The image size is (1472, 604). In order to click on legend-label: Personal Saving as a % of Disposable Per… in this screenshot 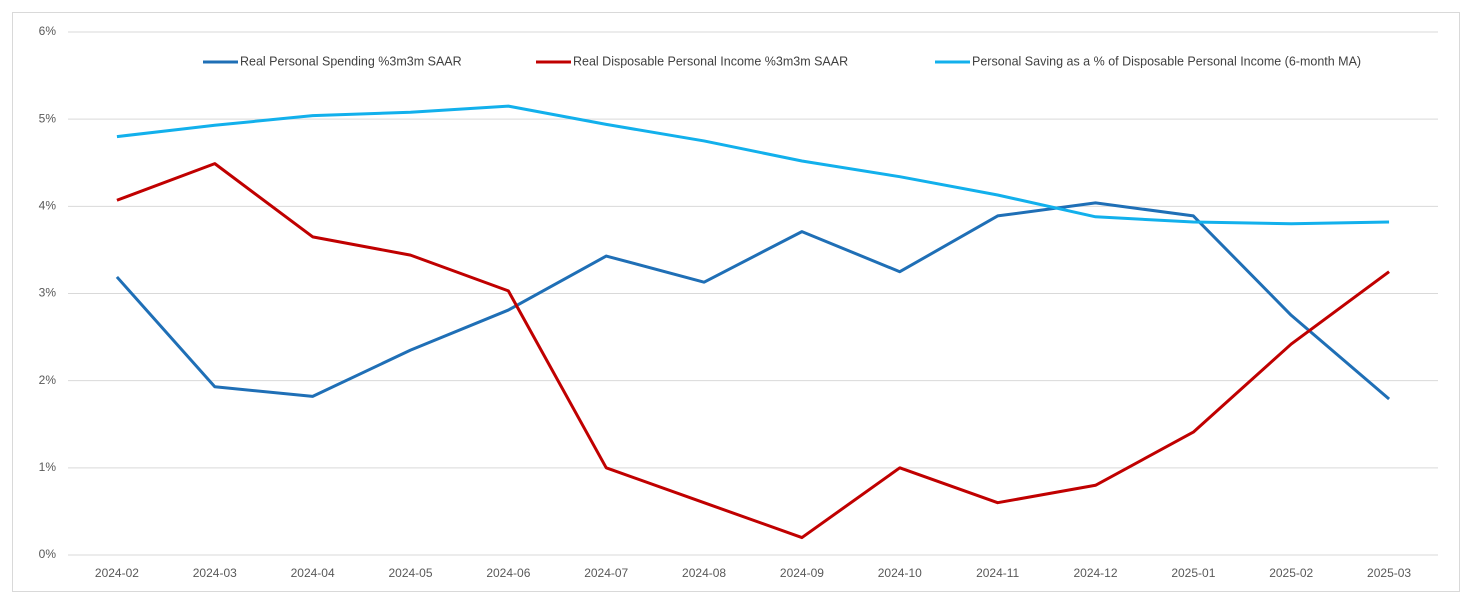, I will do `click(1166, 61)`.